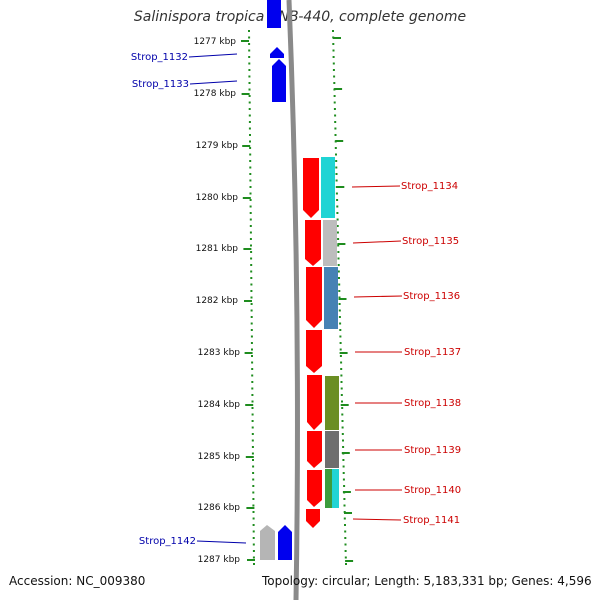  Describe the element at coordinates (217, 301) in the screenshot. I see `tick-label-1282: 1282 kbp` at that location.